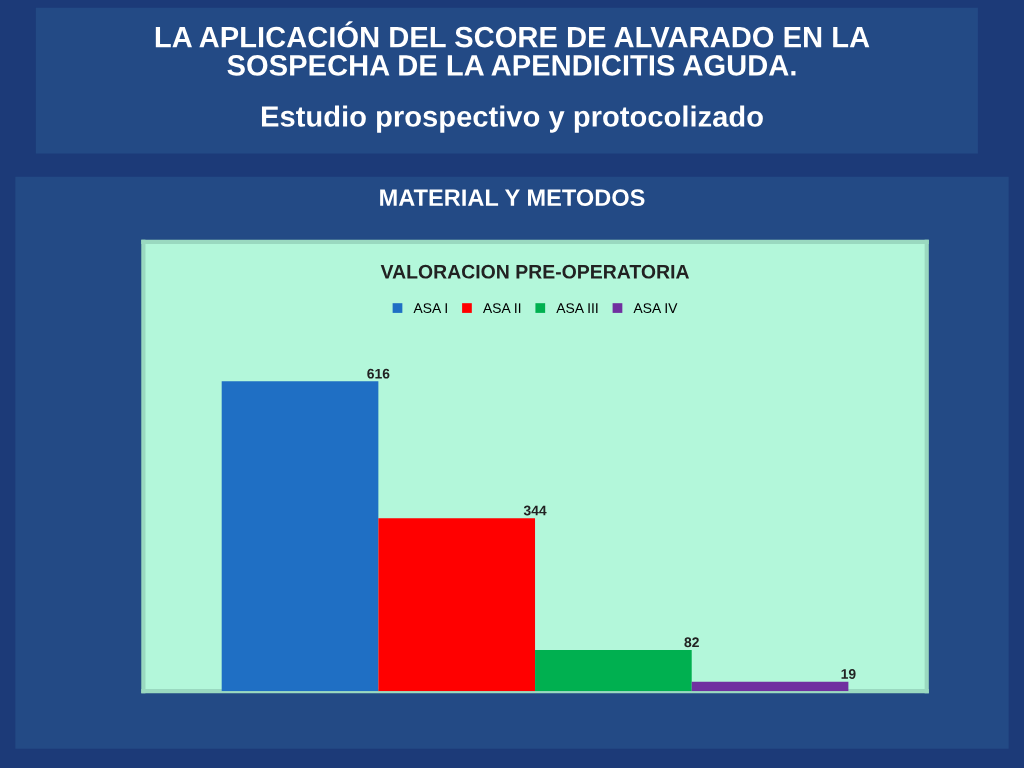 This screenshot has width=1024, height=768. I want to click on legend-label: ASA IV, so click(655, 308).